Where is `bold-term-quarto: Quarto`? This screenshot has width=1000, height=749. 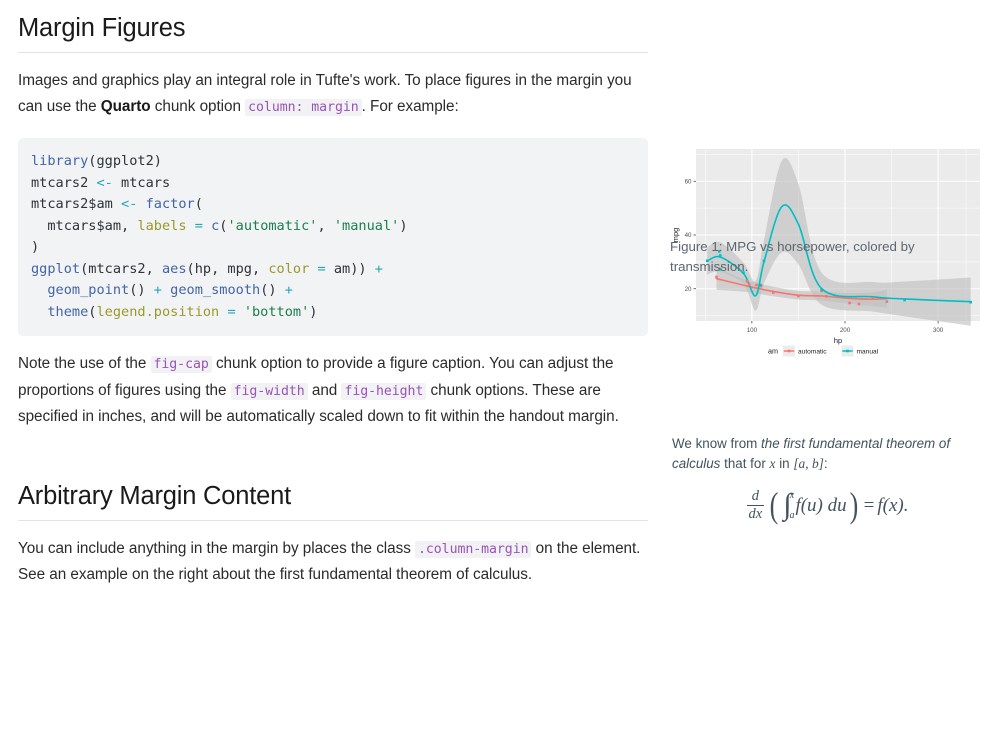
bold-term-quarto: Quarto is located at coordinates (125, 106).